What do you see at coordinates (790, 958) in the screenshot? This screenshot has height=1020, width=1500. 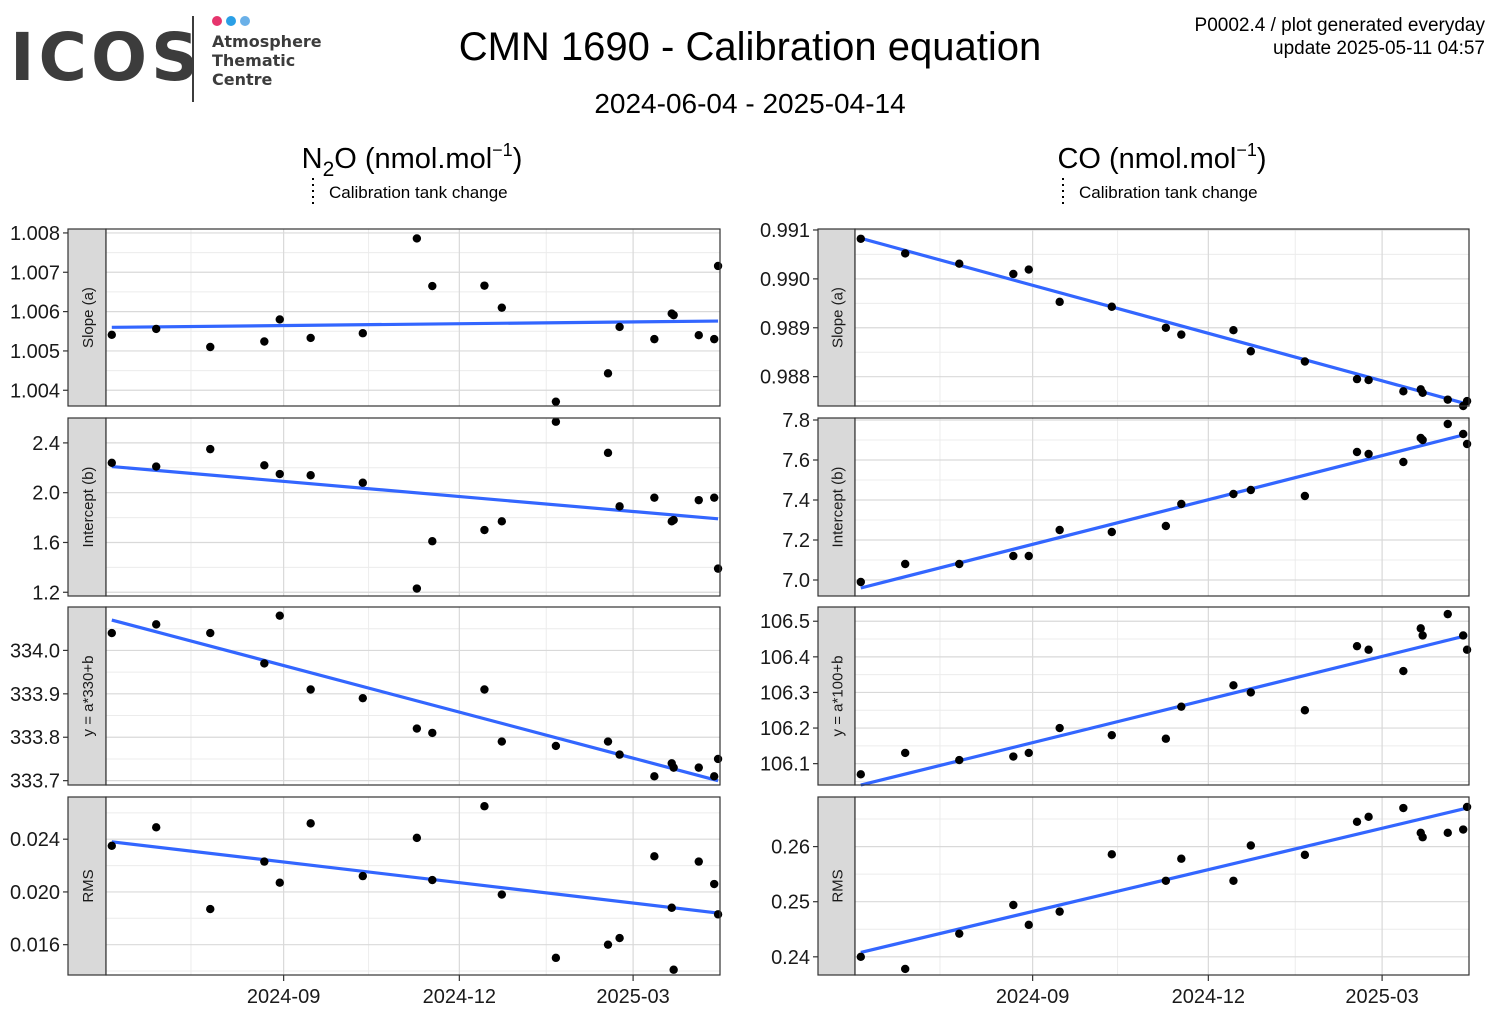 I see `y-tick-label: 0.24` at bounding box center [790, 958].